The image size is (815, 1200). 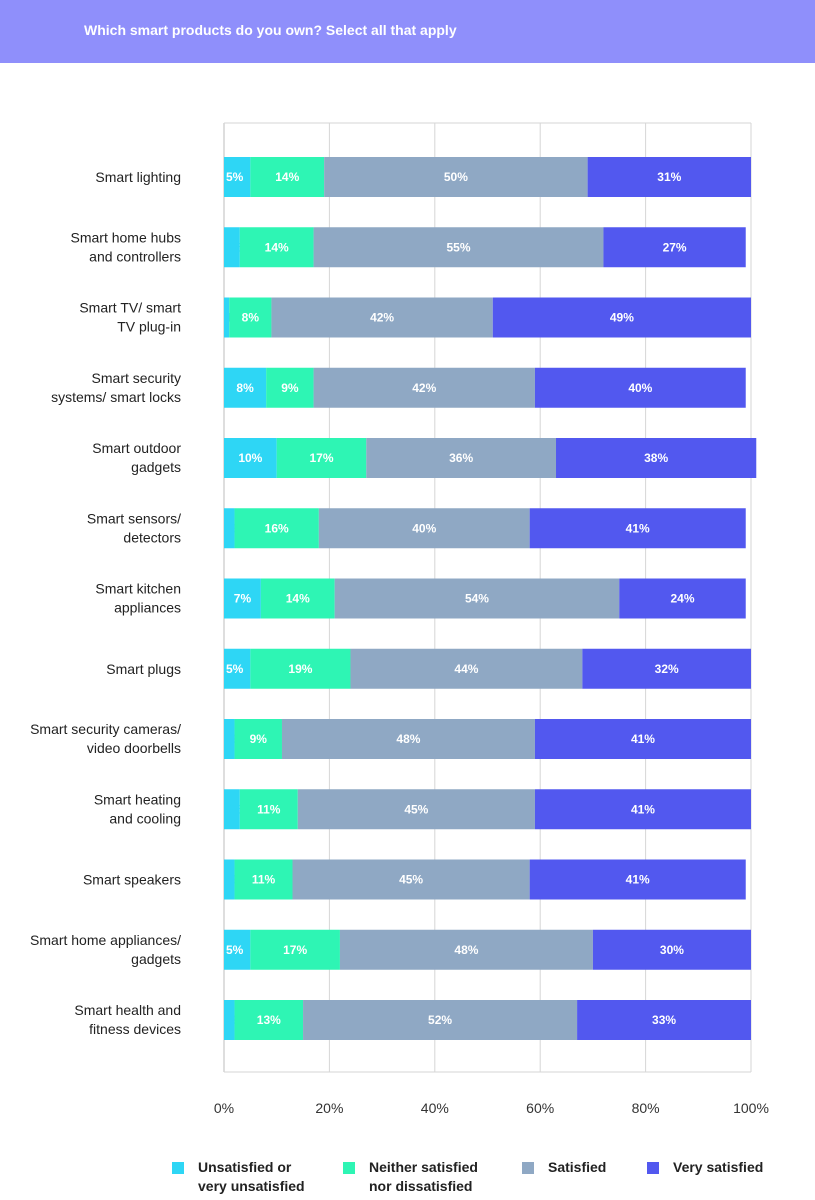 I want to click on data-label: 44%, so click(x=466, y=669).